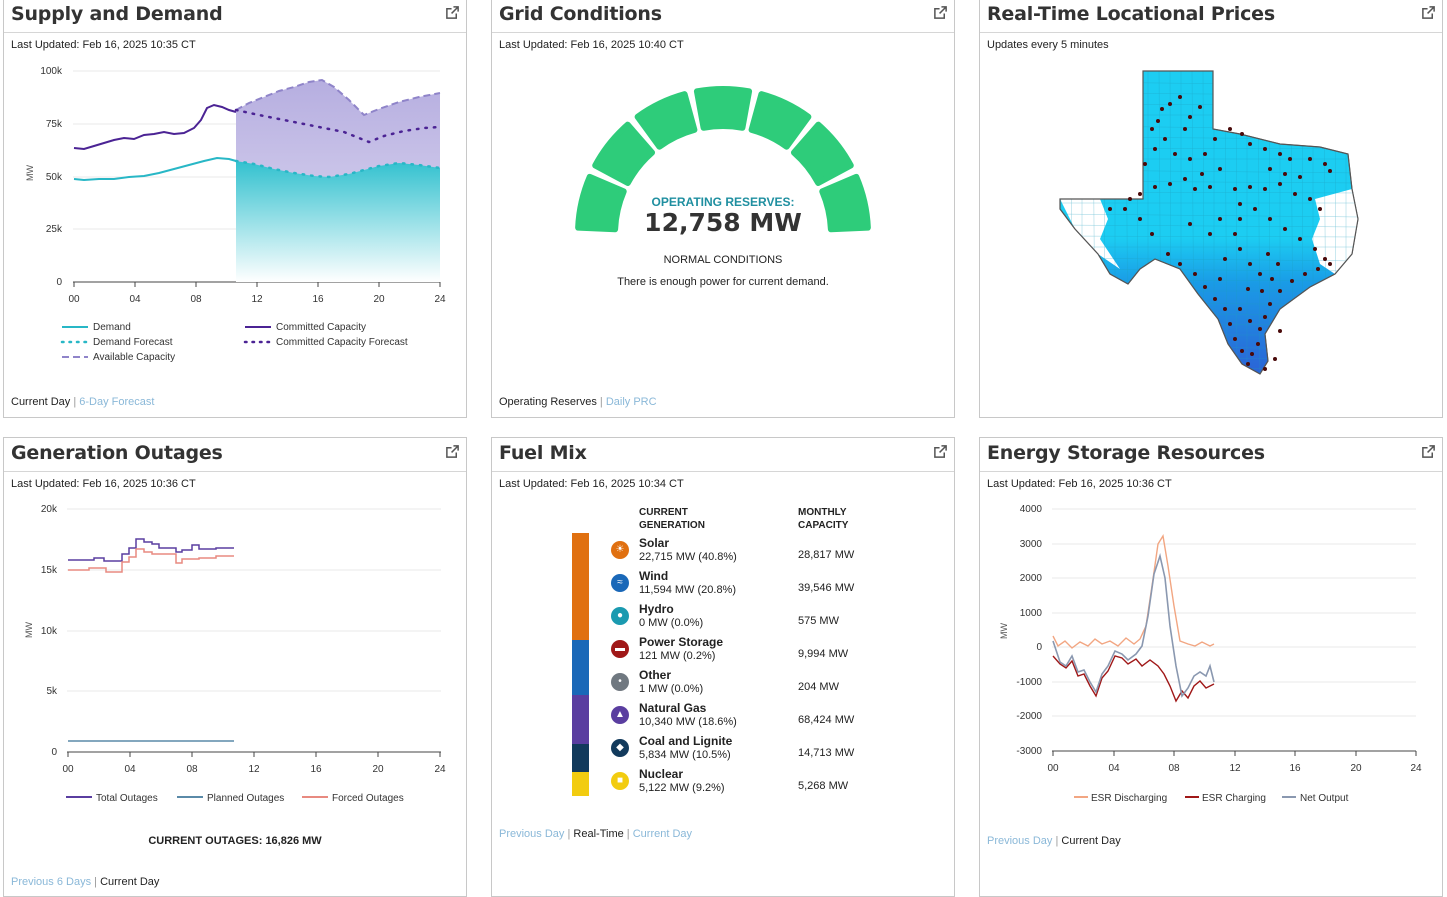  I want to click on previous-6-days-link: Previous 6 Days, so click(51, 882).